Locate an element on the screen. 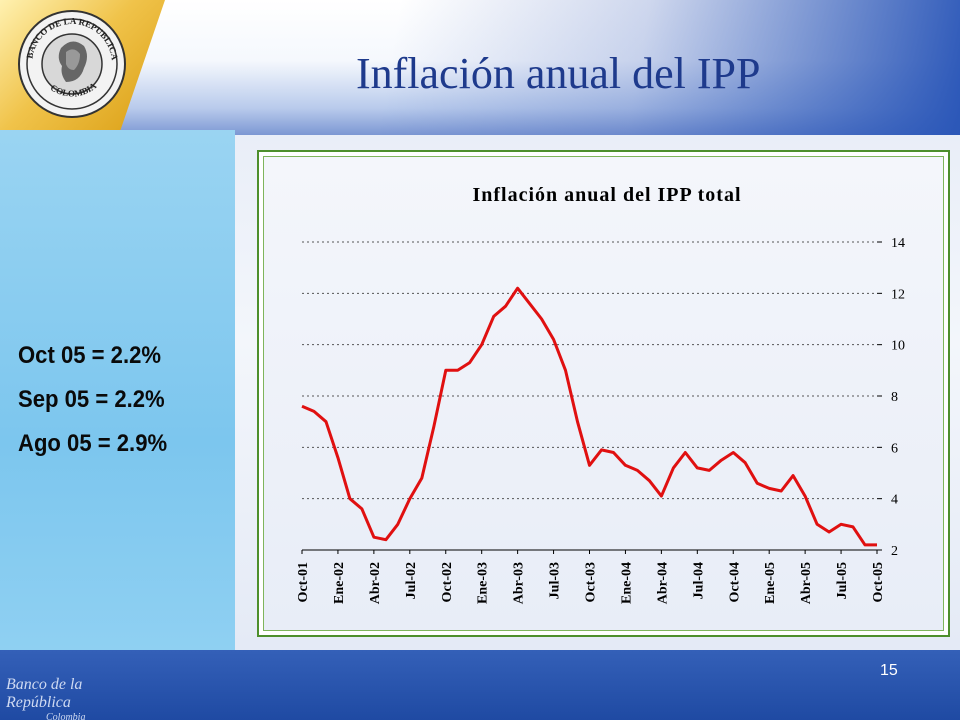  chart-title: Inflación anual del IPP total is located at coordinates (606, 195).